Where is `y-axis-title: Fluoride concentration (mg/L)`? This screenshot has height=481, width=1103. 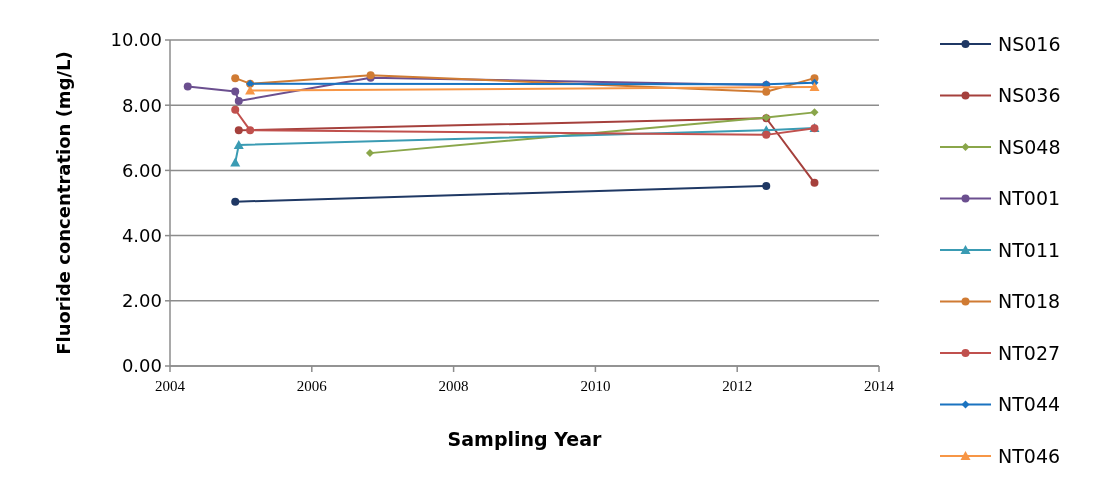 y-axis-title: Fluoride concentration (mg/L) is located at coordinates (63, 203).